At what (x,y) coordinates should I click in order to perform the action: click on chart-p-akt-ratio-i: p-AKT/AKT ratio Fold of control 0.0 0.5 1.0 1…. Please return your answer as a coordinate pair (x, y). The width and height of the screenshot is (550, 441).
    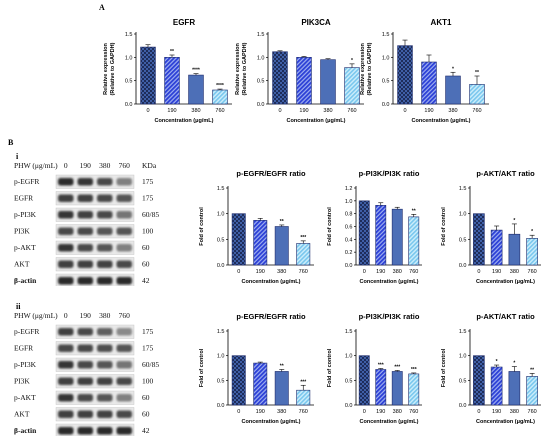
    Looking at the image, I should click on (489, 229).